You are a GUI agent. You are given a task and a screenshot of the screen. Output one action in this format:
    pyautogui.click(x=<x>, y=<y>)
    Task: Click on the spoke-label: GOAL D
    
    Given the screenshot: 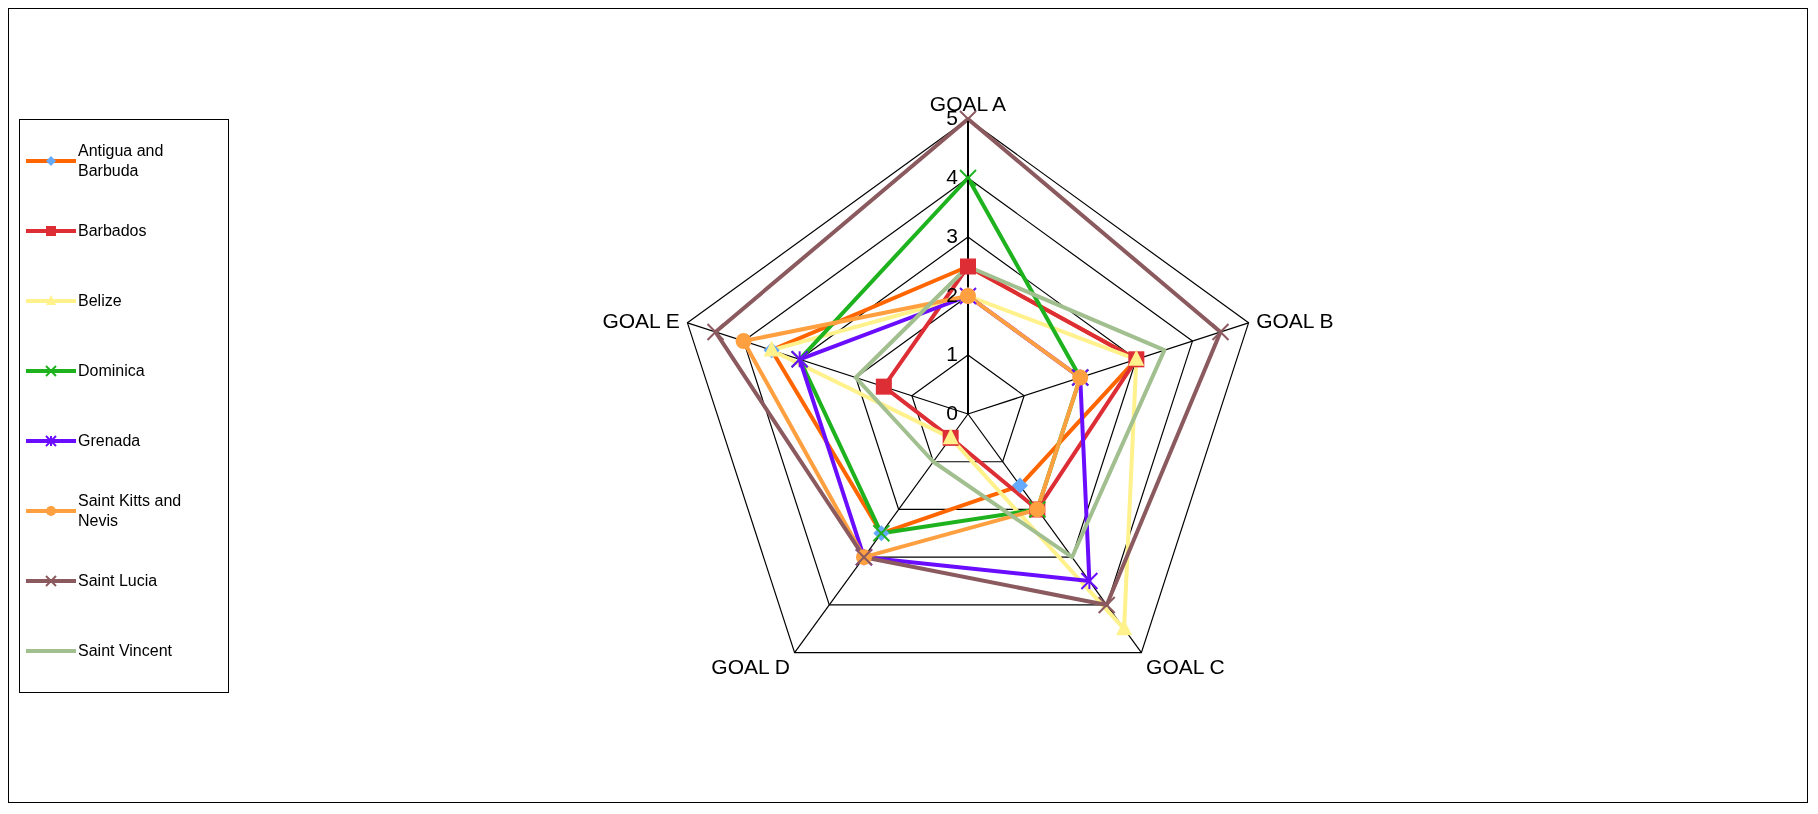 What is the action you would take?
    pyautogui.click(x=750, y=667)
    